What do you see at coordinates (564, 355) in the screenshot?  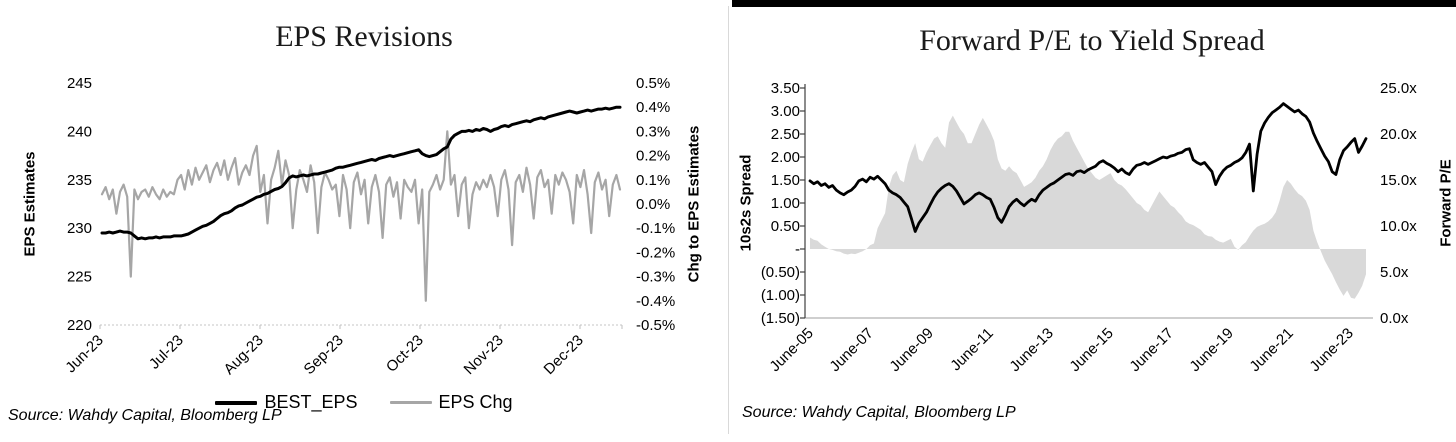 I see `x-axis-tick-label: Dec-23` at bounding box center [564, 355].